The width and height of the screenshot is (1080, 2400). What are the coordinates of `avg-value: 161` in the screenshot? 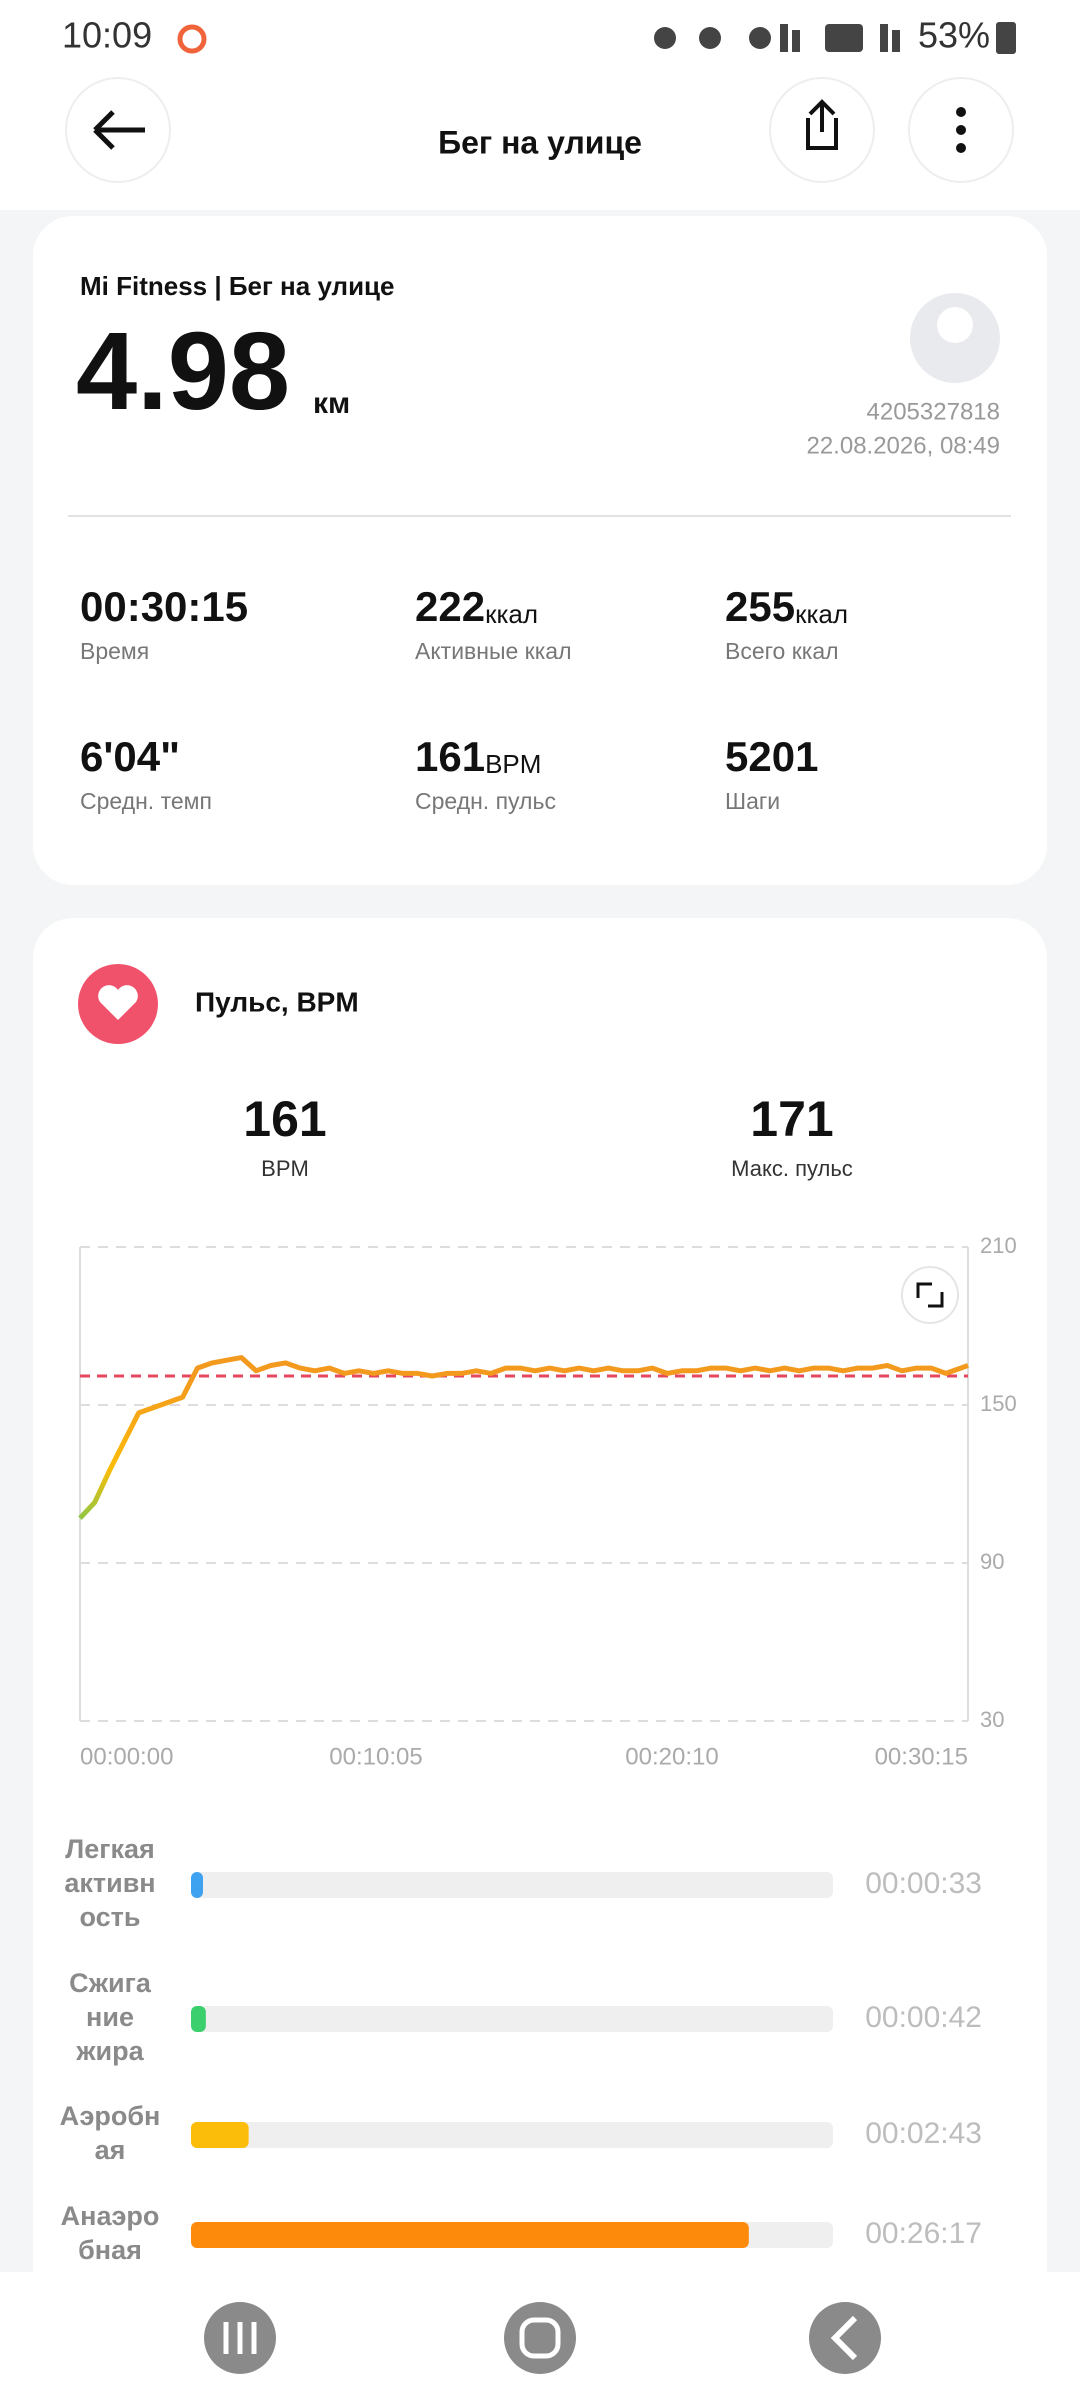 It's located at (284, 1119).